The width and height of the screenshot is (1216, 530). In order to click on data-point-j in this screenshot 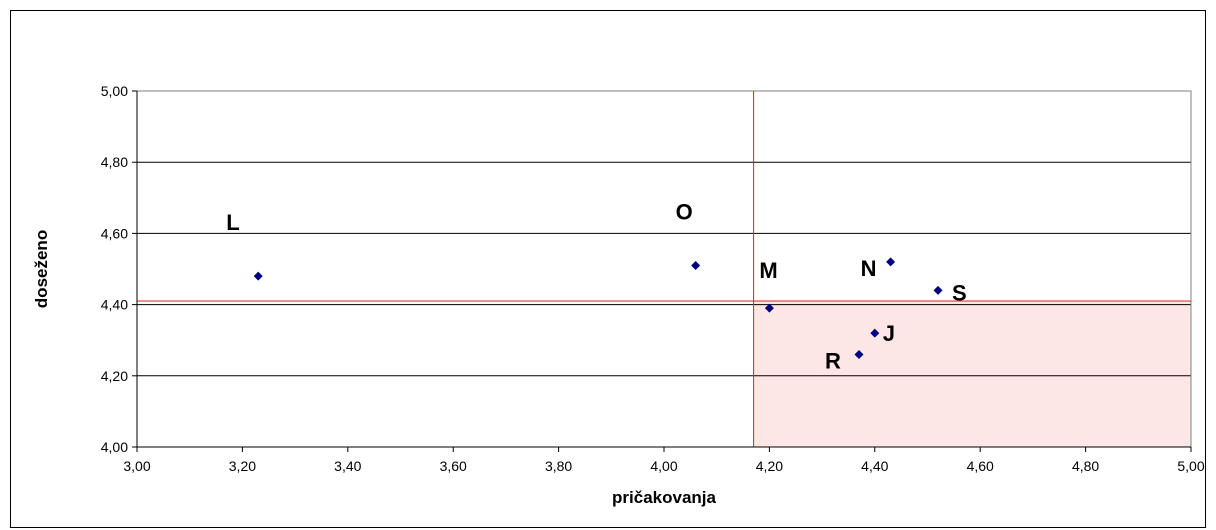, I will do `click(875, 333)`.